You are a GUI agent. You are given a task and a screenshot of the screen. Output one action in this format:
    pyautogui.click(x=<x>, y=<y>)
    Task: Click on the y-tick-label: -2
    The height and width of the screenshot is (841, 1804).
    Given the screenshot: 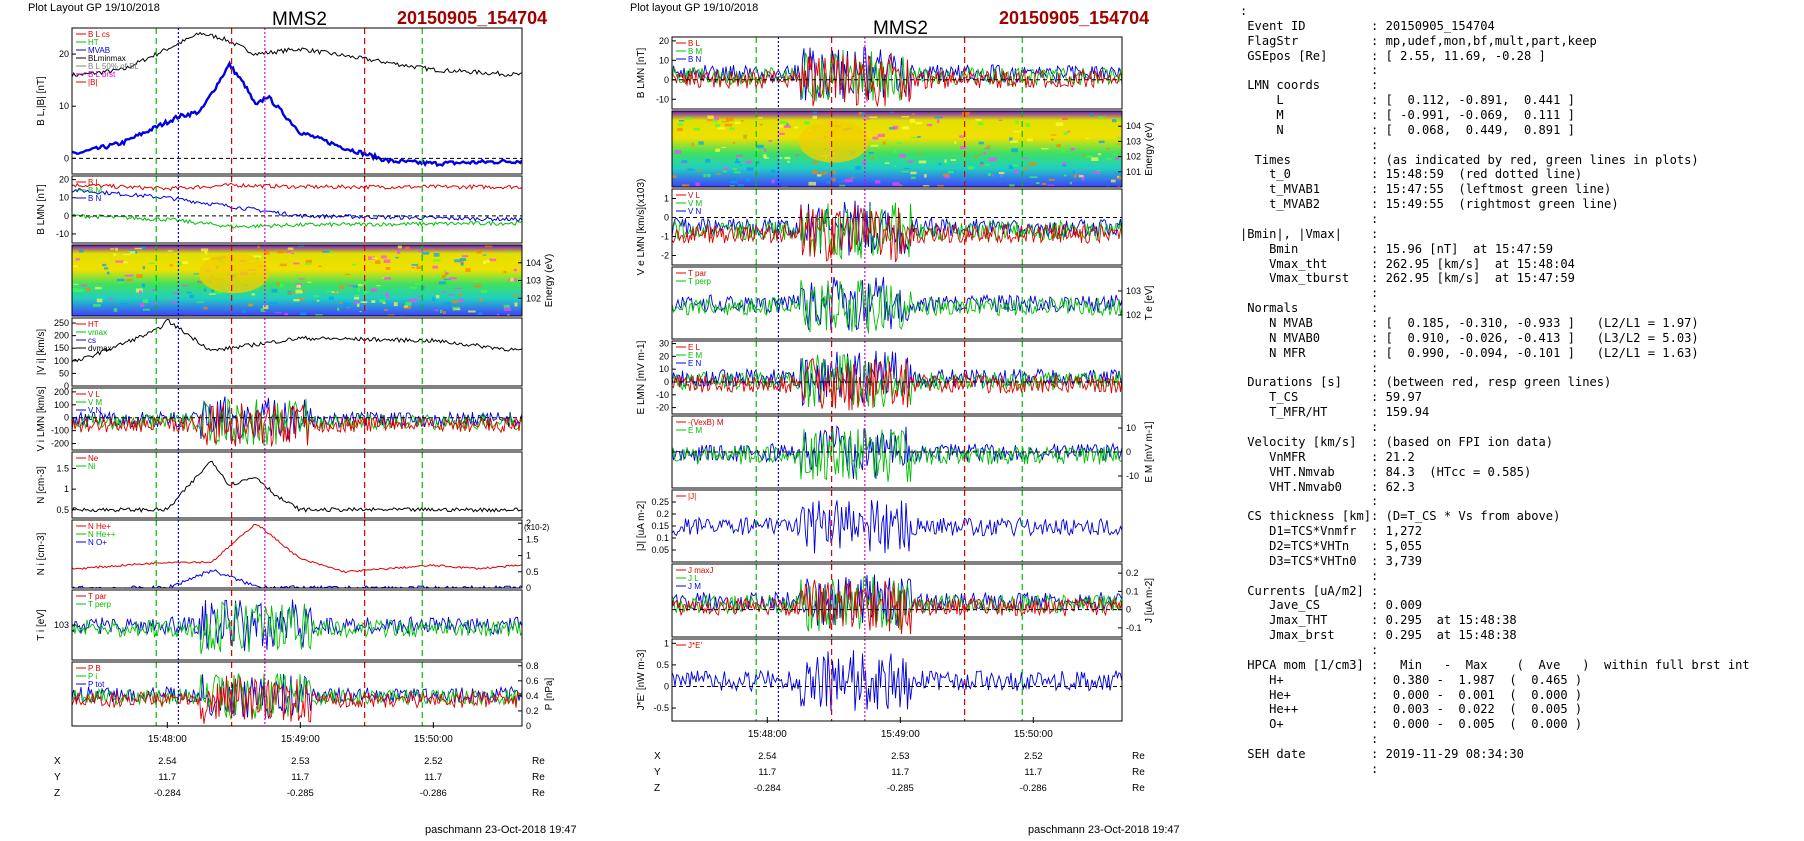 What is the action you would take?
    pyautogui.click(x=665, y=256)
    